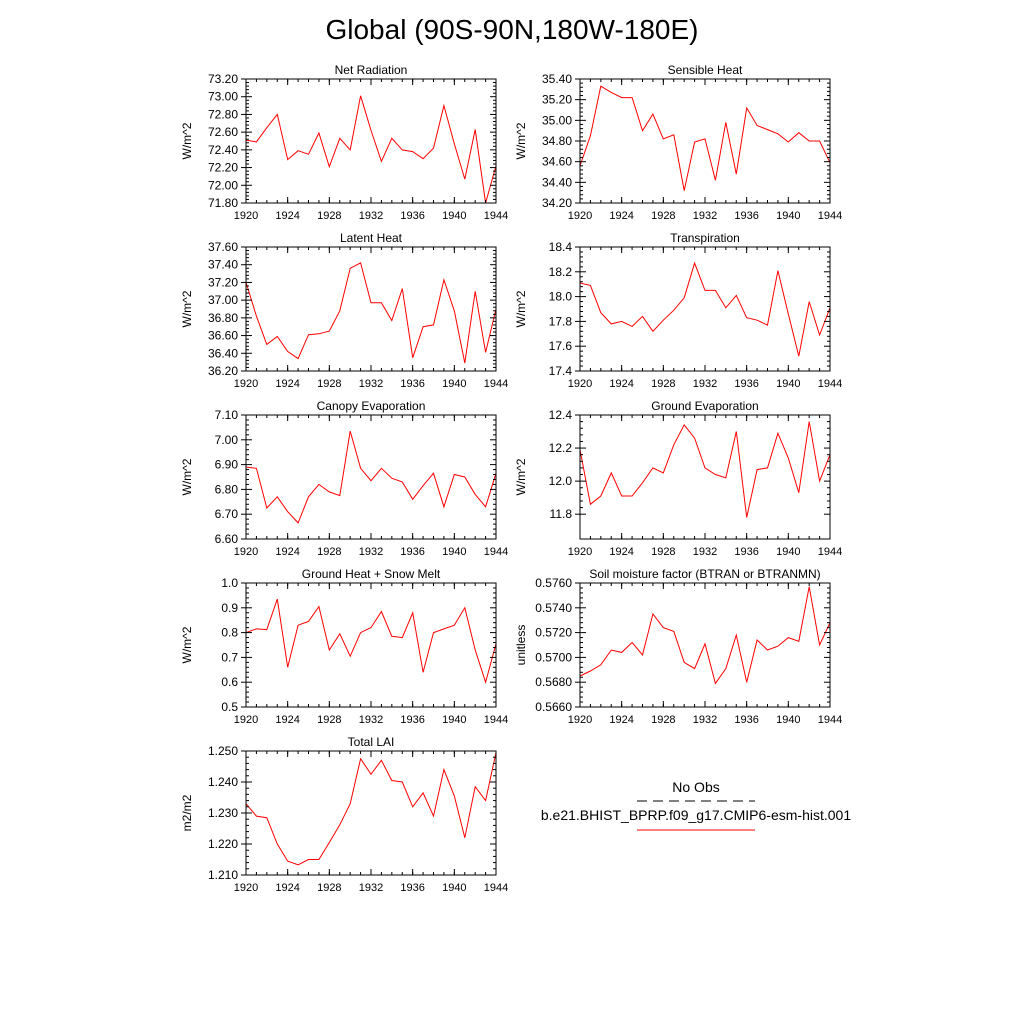  I want to click on y-tick-label: 34.20, so click(557, 203).